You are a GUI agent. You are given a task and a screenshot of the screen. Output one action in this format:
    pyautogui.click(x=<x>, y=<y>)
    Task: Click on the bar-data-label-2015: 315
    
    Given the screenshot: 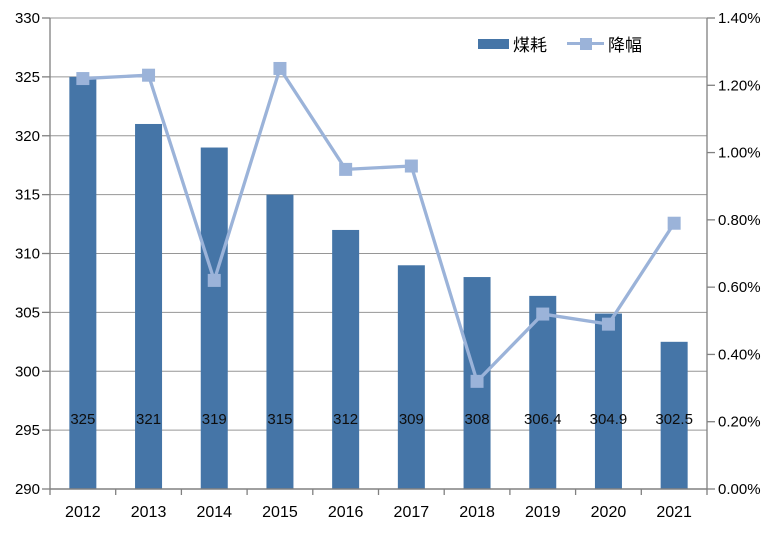 What is the action you would take?
    pyautogui.click(x=279, y=419)
    